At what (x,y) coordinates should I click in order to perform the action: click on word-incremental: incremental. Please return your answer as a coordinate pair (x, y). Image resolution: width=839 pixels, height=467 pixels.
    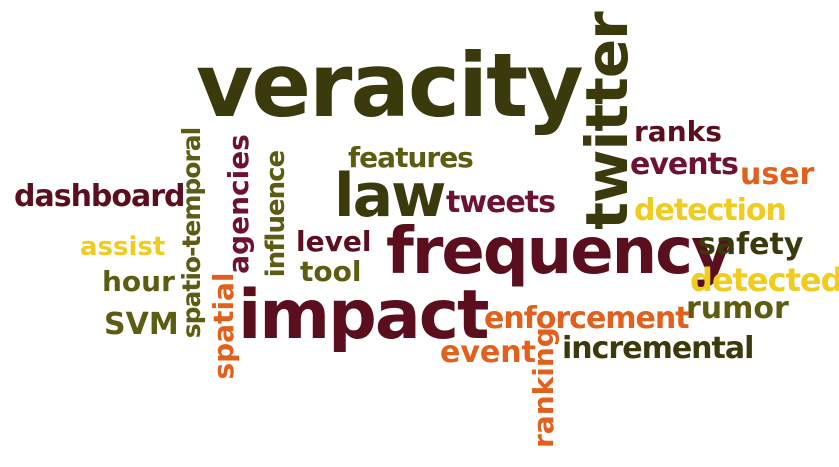
    Looking at the image, I should click on (658, 348).